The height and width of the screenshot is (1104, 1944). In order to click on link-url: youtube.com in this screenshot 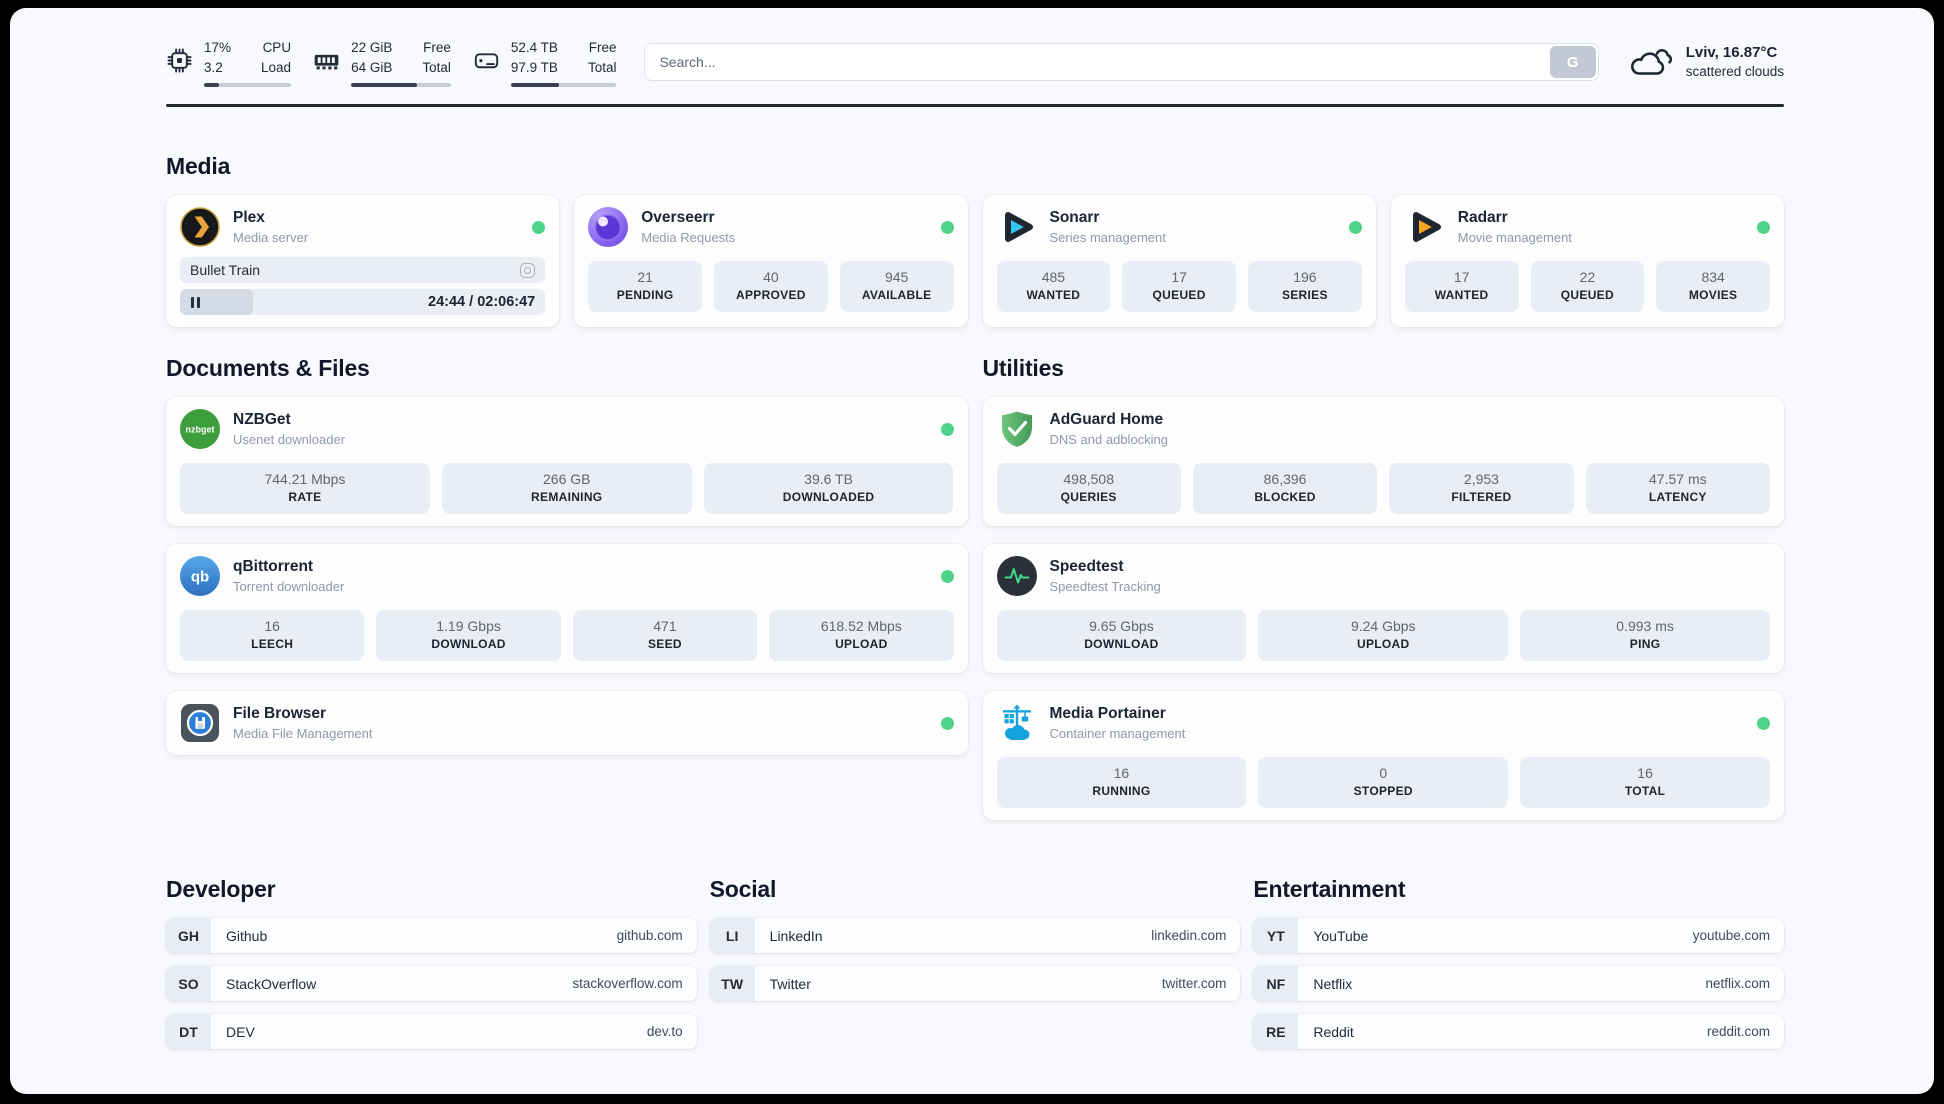, I will do `click(1731, 935)`.